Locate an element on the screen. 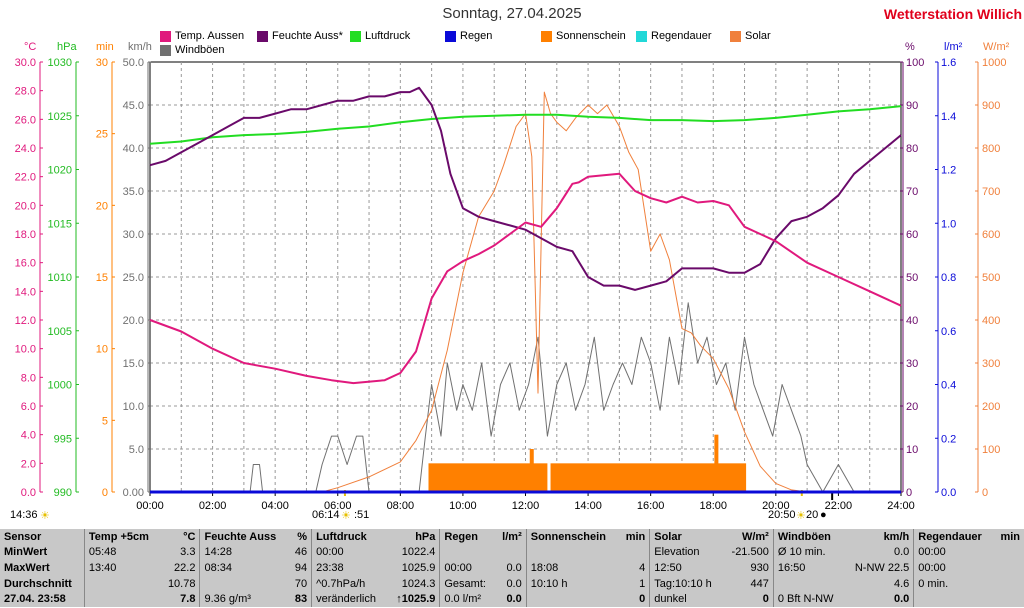 This screenshot has width=1024, height=608. legend-item-humidity: Feuchte Auss* is located at coordinates (300, 36).